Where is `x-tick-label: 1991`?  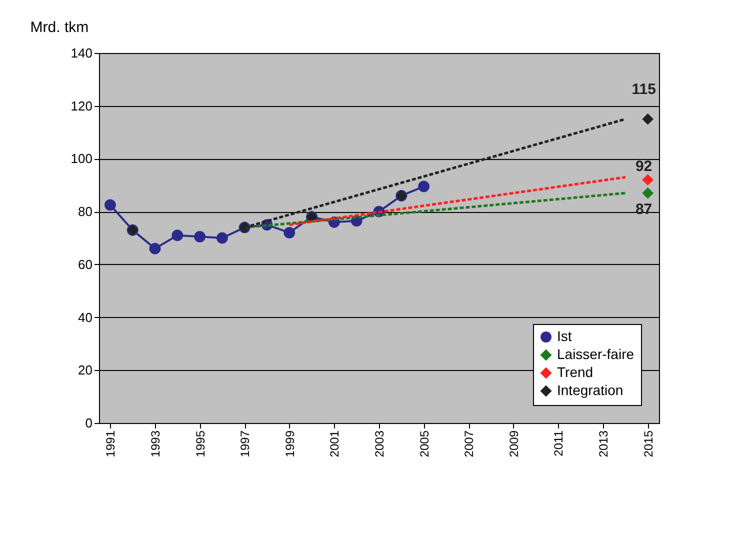
x-tick-label: 1991 is located at coordinates (111, 444).